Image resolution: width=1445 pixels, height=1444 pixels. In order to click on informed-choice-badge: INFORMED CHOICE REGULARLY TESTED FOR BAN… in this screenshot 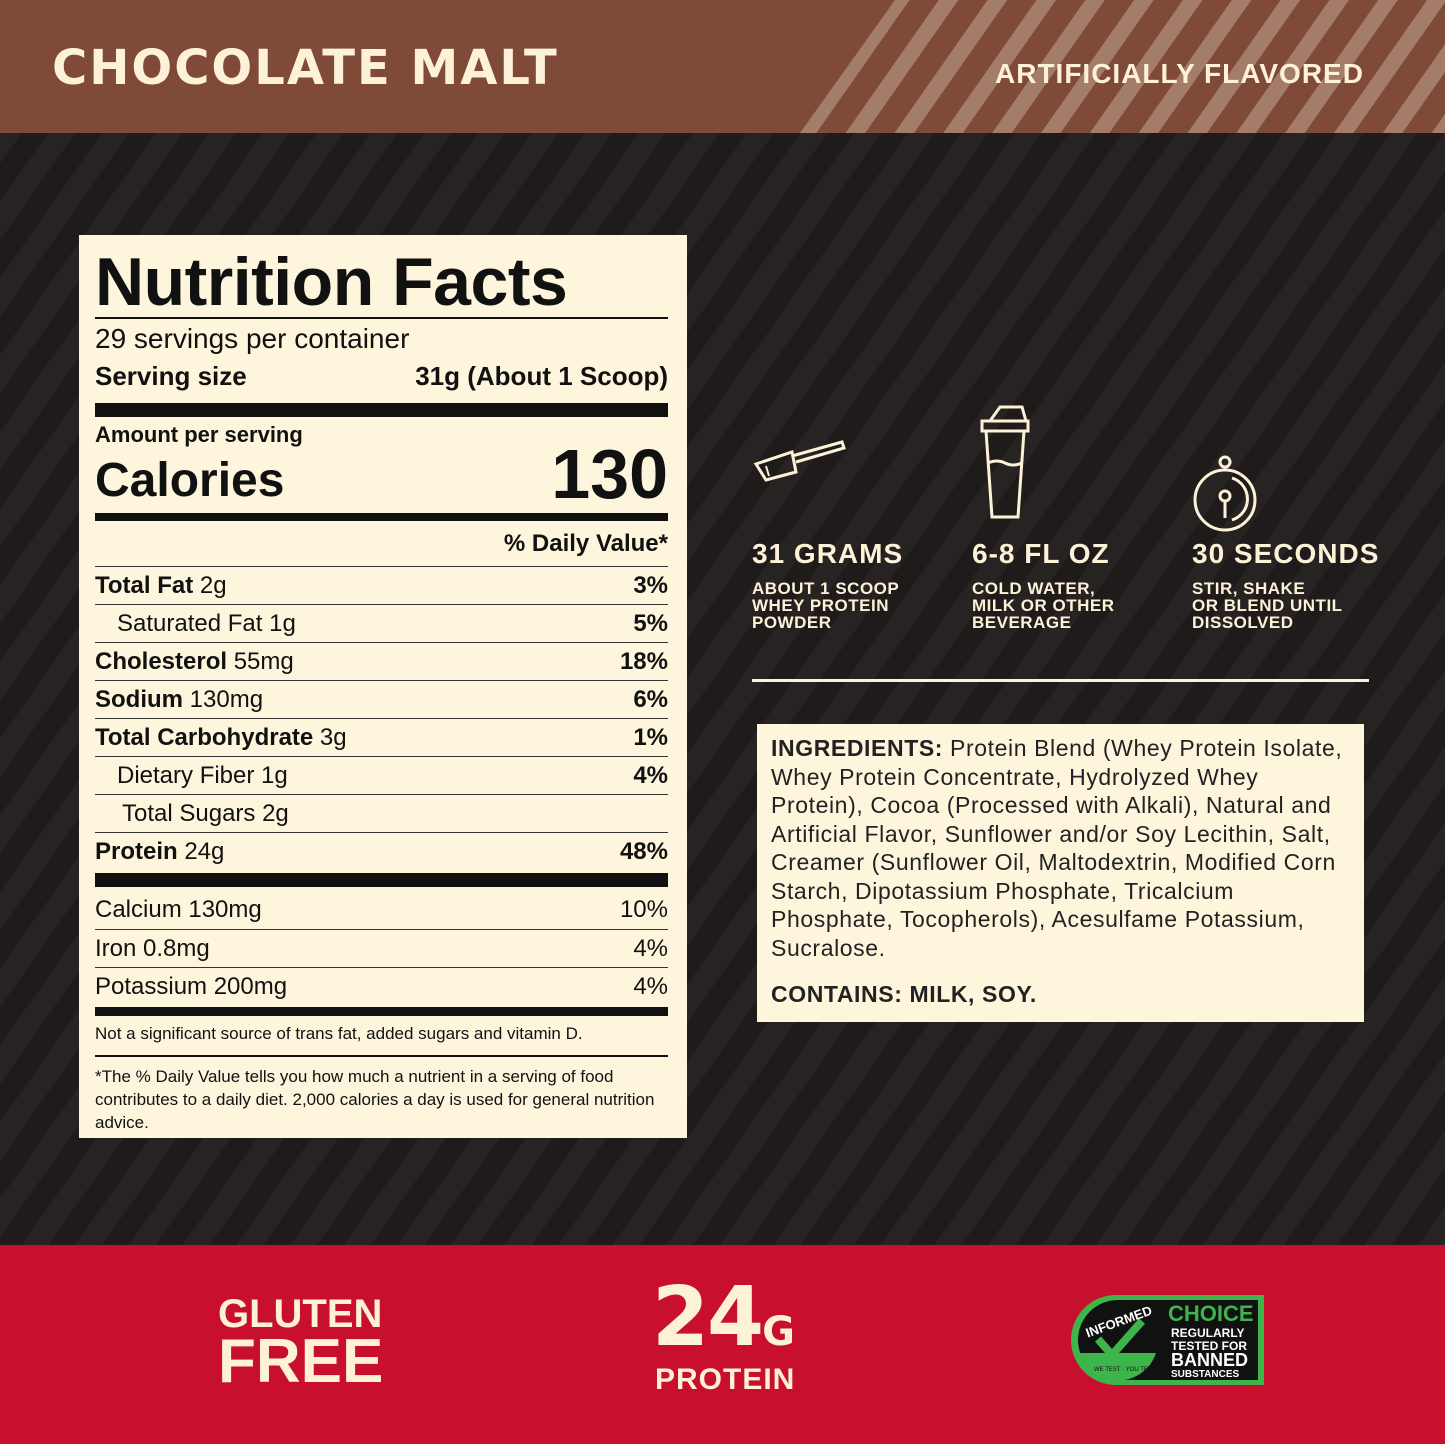, I will do `click(1167, 1340)`.